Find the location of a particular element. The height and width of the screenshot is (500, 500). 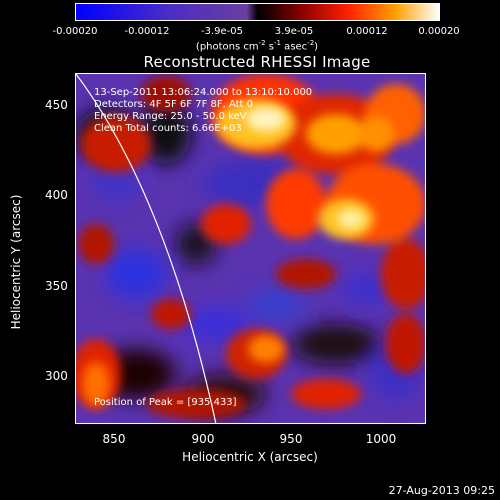

annotation-clean-counts: Clean Total counts: 6.66E+03 is located at coordinates (168, 128).